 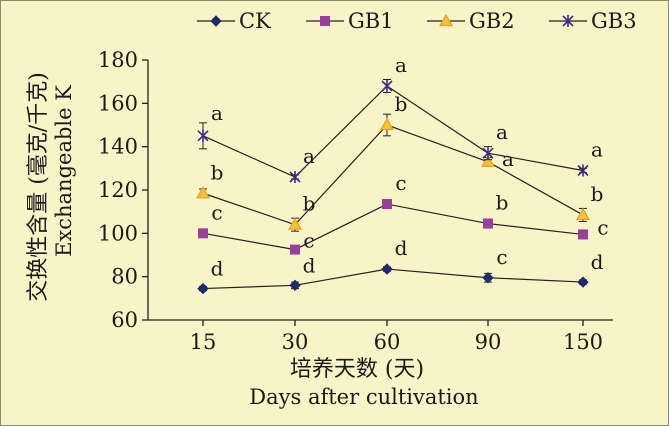 I want to click on legend: CK GB1 GB2 GB3, so click(x=417, y=21).